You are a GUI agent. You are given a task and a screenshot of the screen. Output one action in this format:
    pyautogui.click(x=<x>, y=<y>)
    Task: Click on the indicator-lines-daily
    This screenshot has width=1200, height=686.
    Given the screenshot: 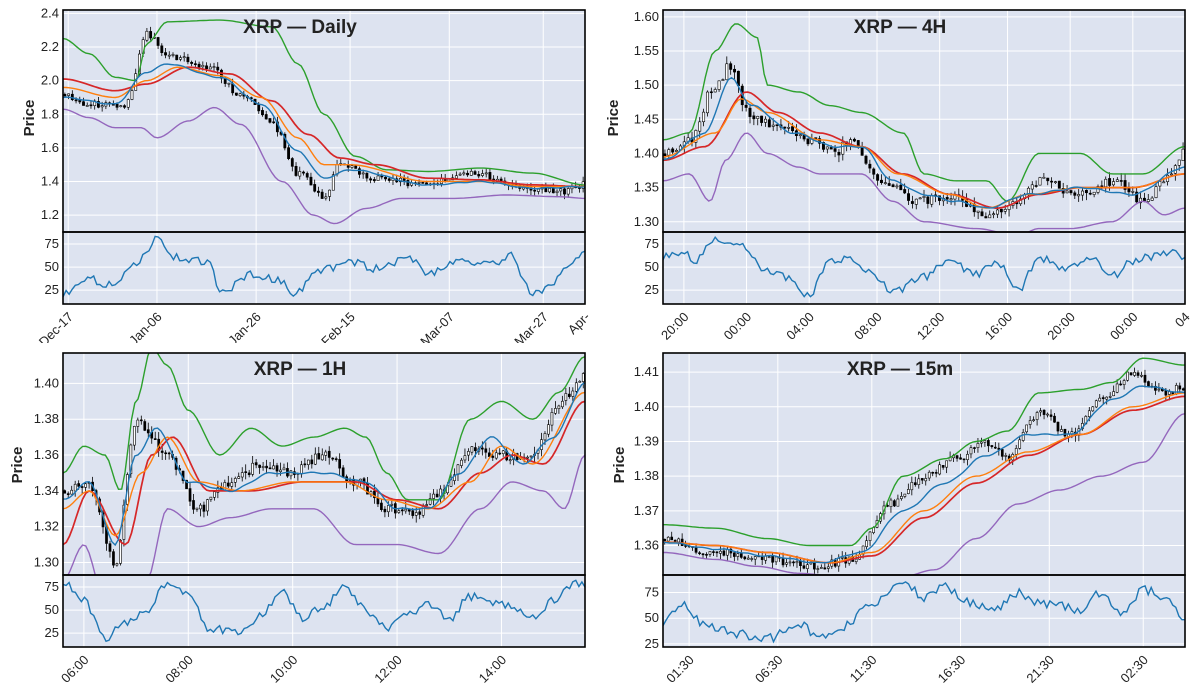 What is the action you would take?
    pyautogui.click(x=324, y=122)
    